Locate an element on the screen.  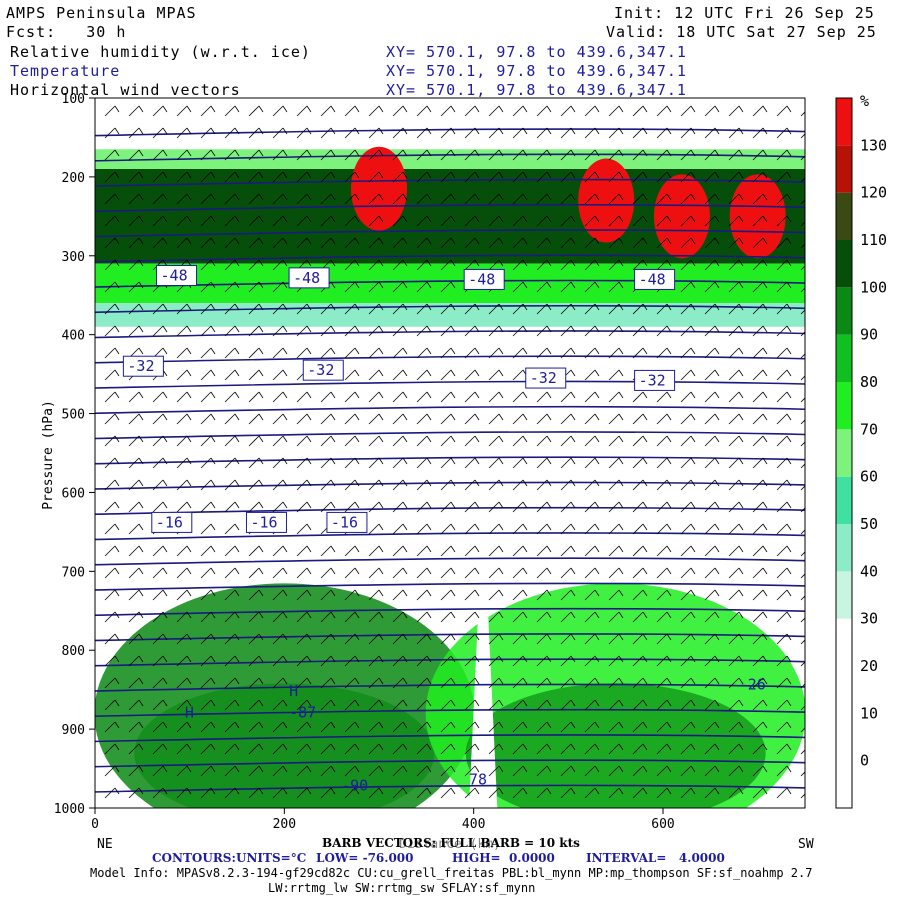
distance-axis: 0 200 400 600 is located at coordinates (383, 820).